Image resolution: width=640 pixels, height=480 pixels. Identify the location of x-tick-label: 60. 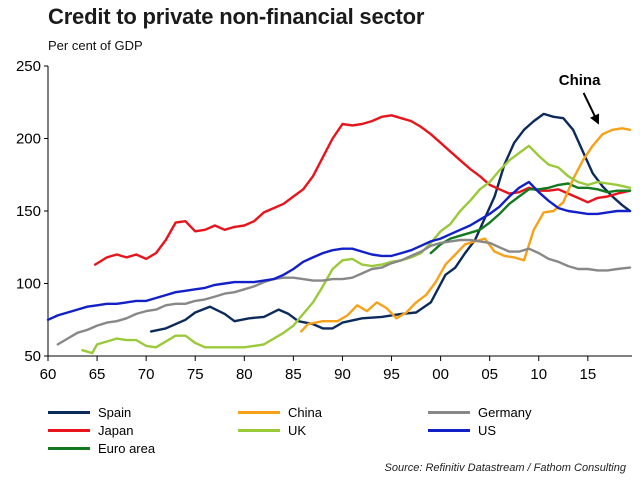
(48, 374).